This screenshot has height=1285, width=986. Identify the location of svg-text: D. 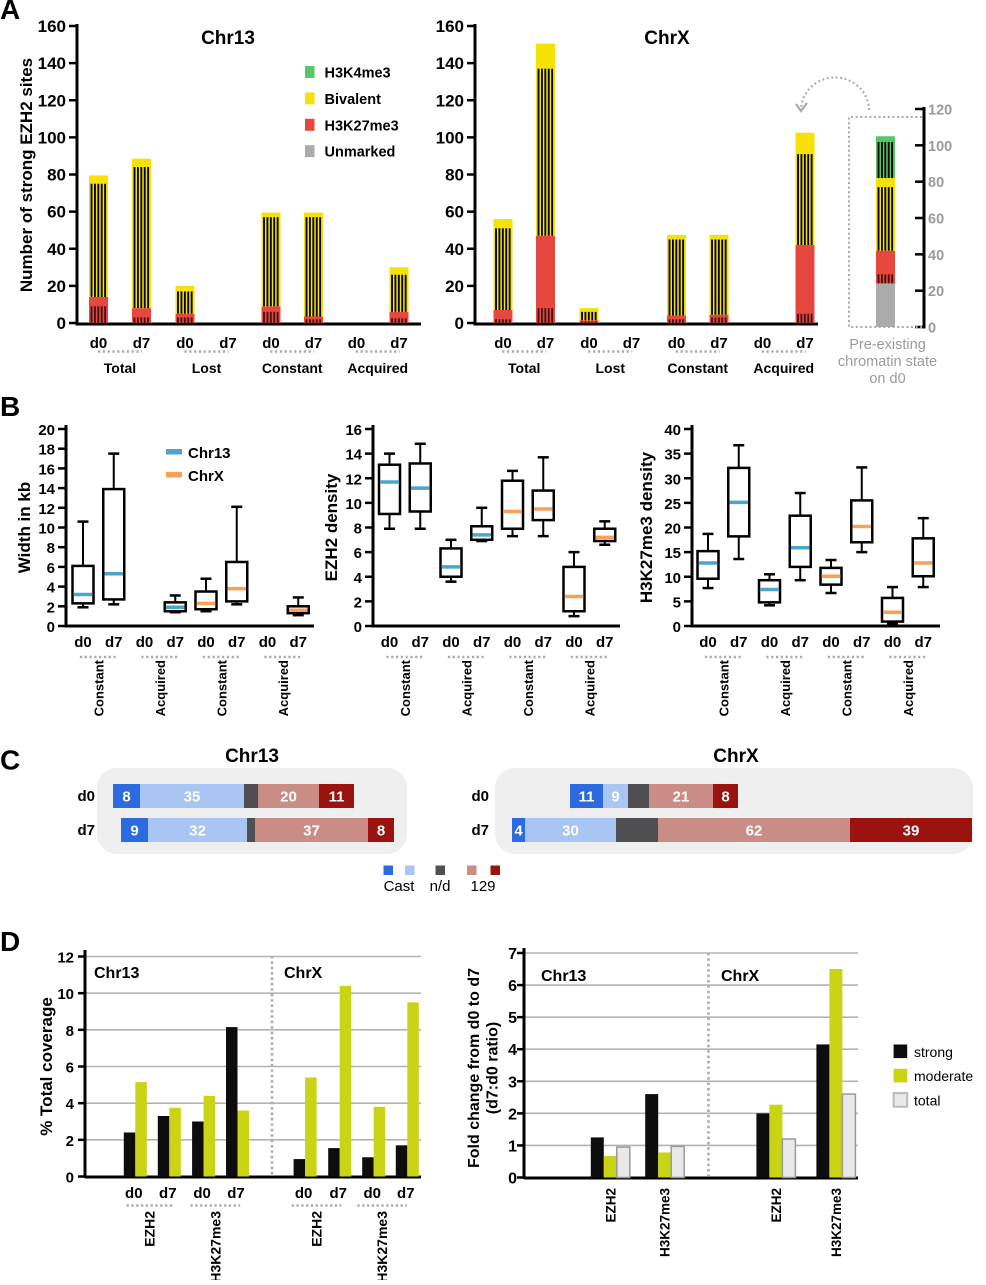
(10, 941).